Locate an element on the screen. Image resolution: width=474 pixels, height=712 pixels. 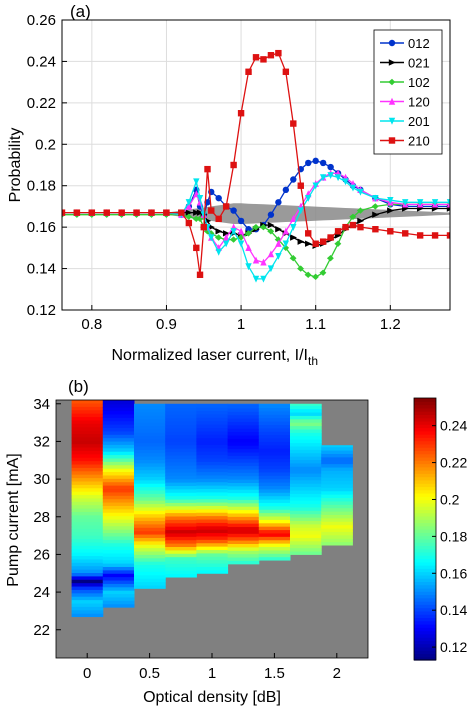
panel-b-x-tick-label: 1.5 is located at coordinates (274, 673).